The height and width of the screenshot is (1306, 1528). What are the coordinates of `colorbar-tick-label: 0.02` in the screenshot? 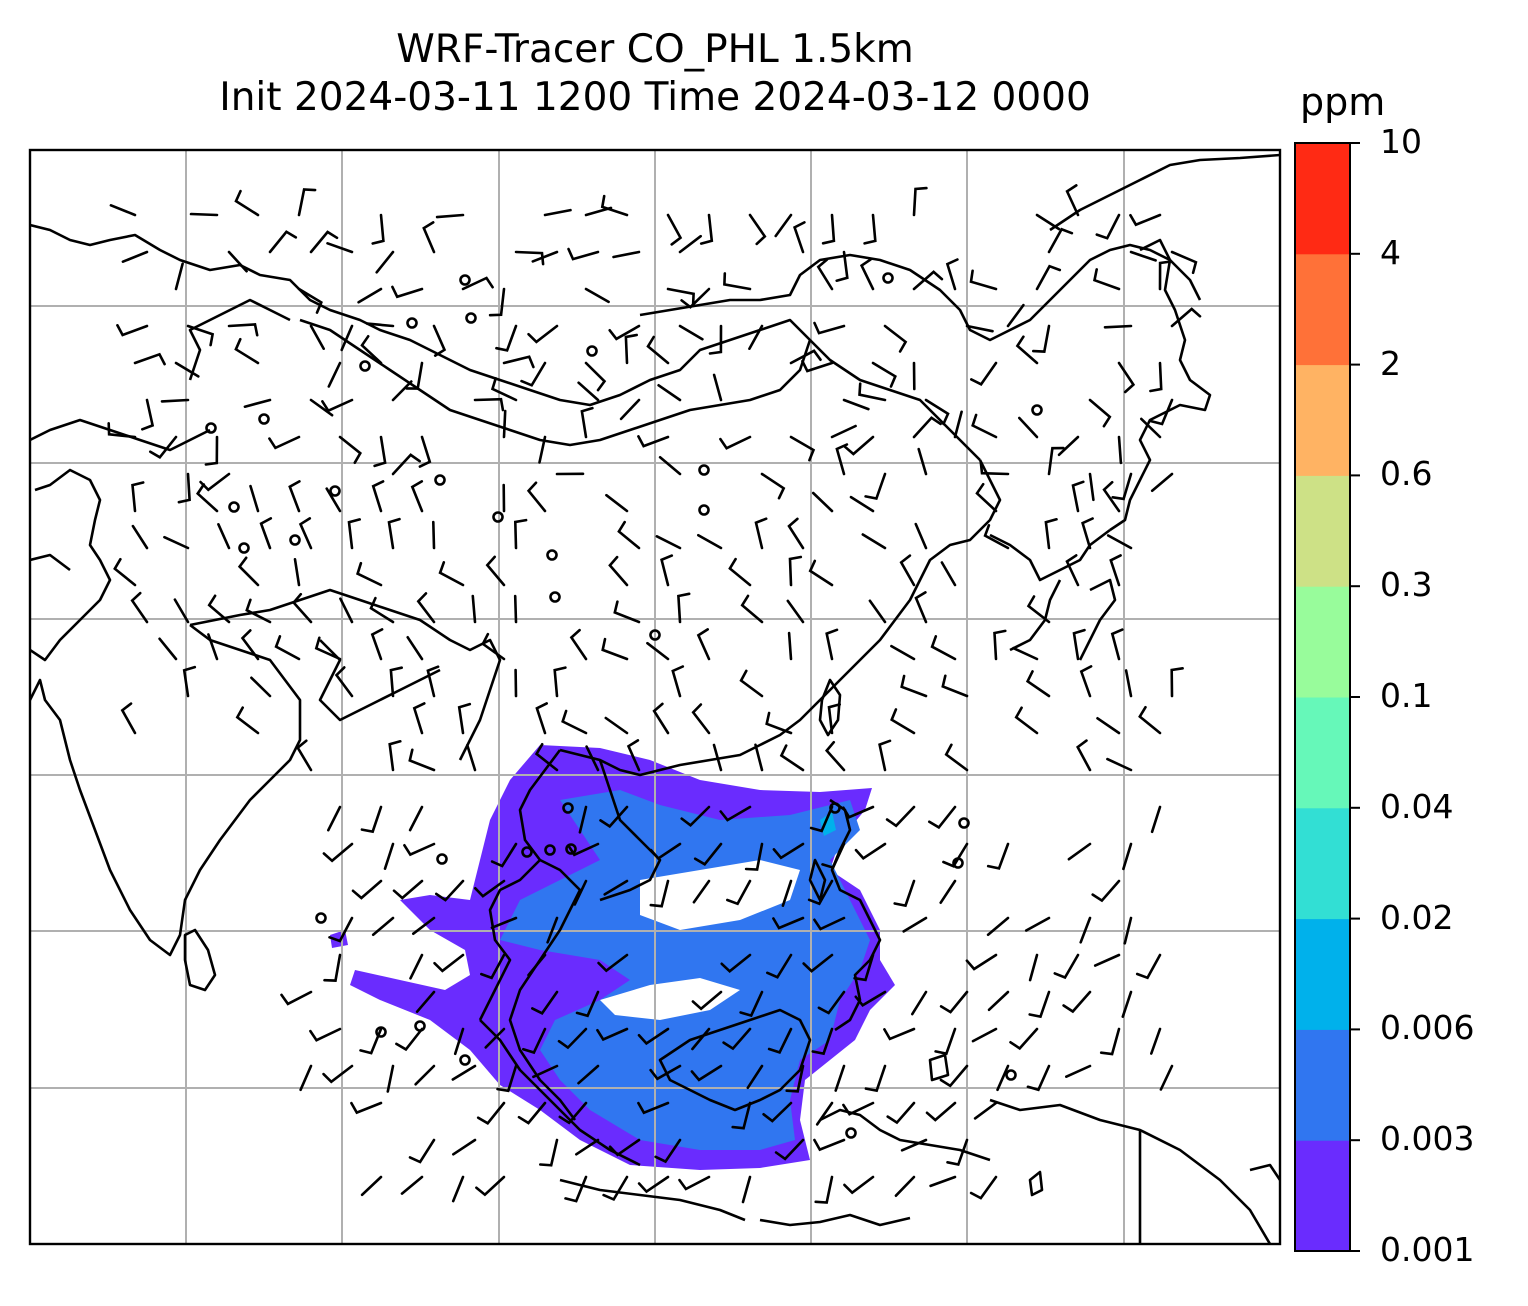 It's located at (1417, 917).